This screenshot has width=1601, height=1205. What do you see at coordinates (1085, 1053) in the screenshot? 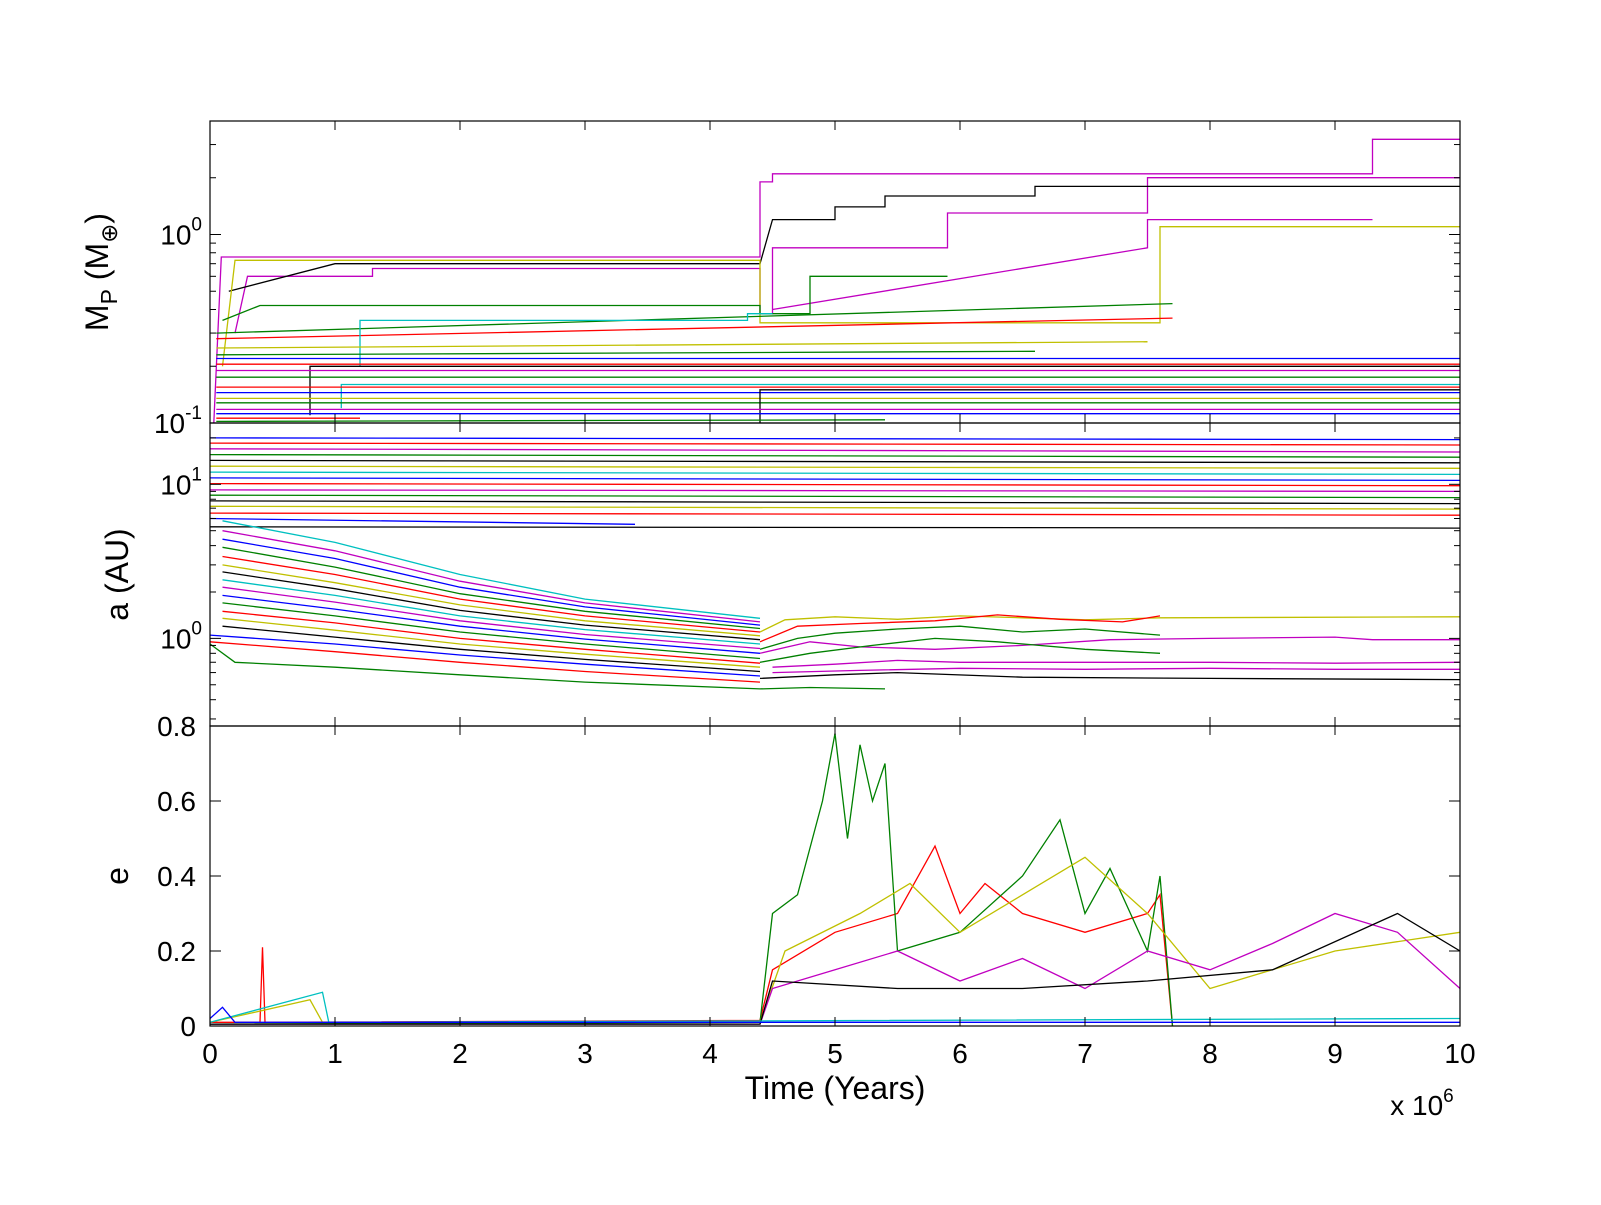
I see `x-tick-label: 7` at bounding box center [1085, 1053].